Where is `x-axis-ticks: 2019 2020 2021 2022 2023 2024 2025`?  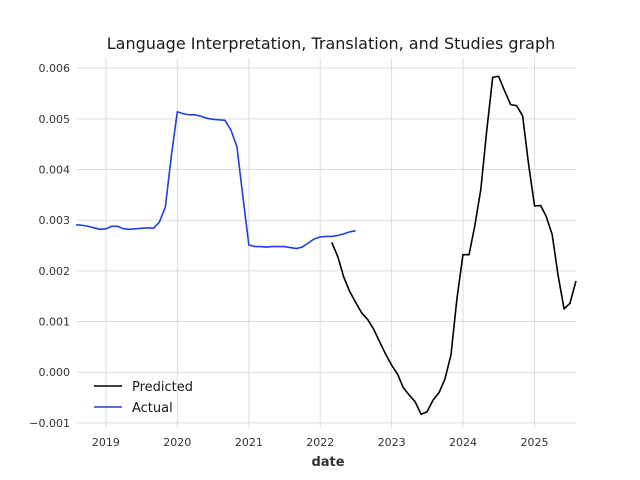
x-axis-ticks: 2019 2020 2021 2022 2023 2024 2025 is located at coordinates (320, 442).